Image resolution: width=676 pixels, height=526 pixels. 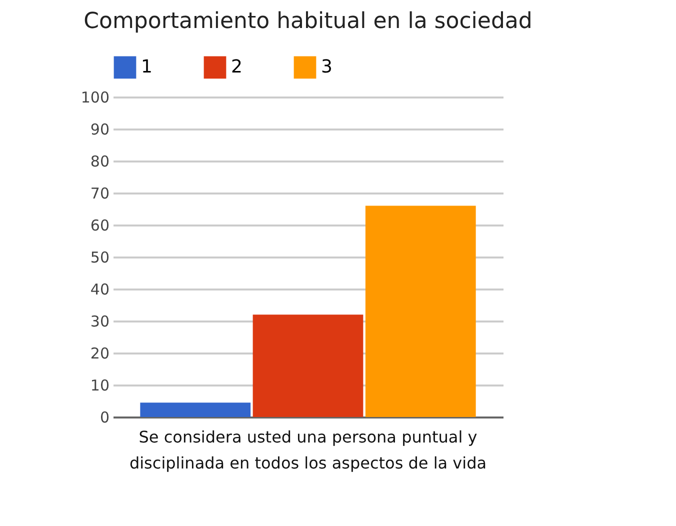 I want to click on y-tick-label: 40, so click(x=100, y=289).